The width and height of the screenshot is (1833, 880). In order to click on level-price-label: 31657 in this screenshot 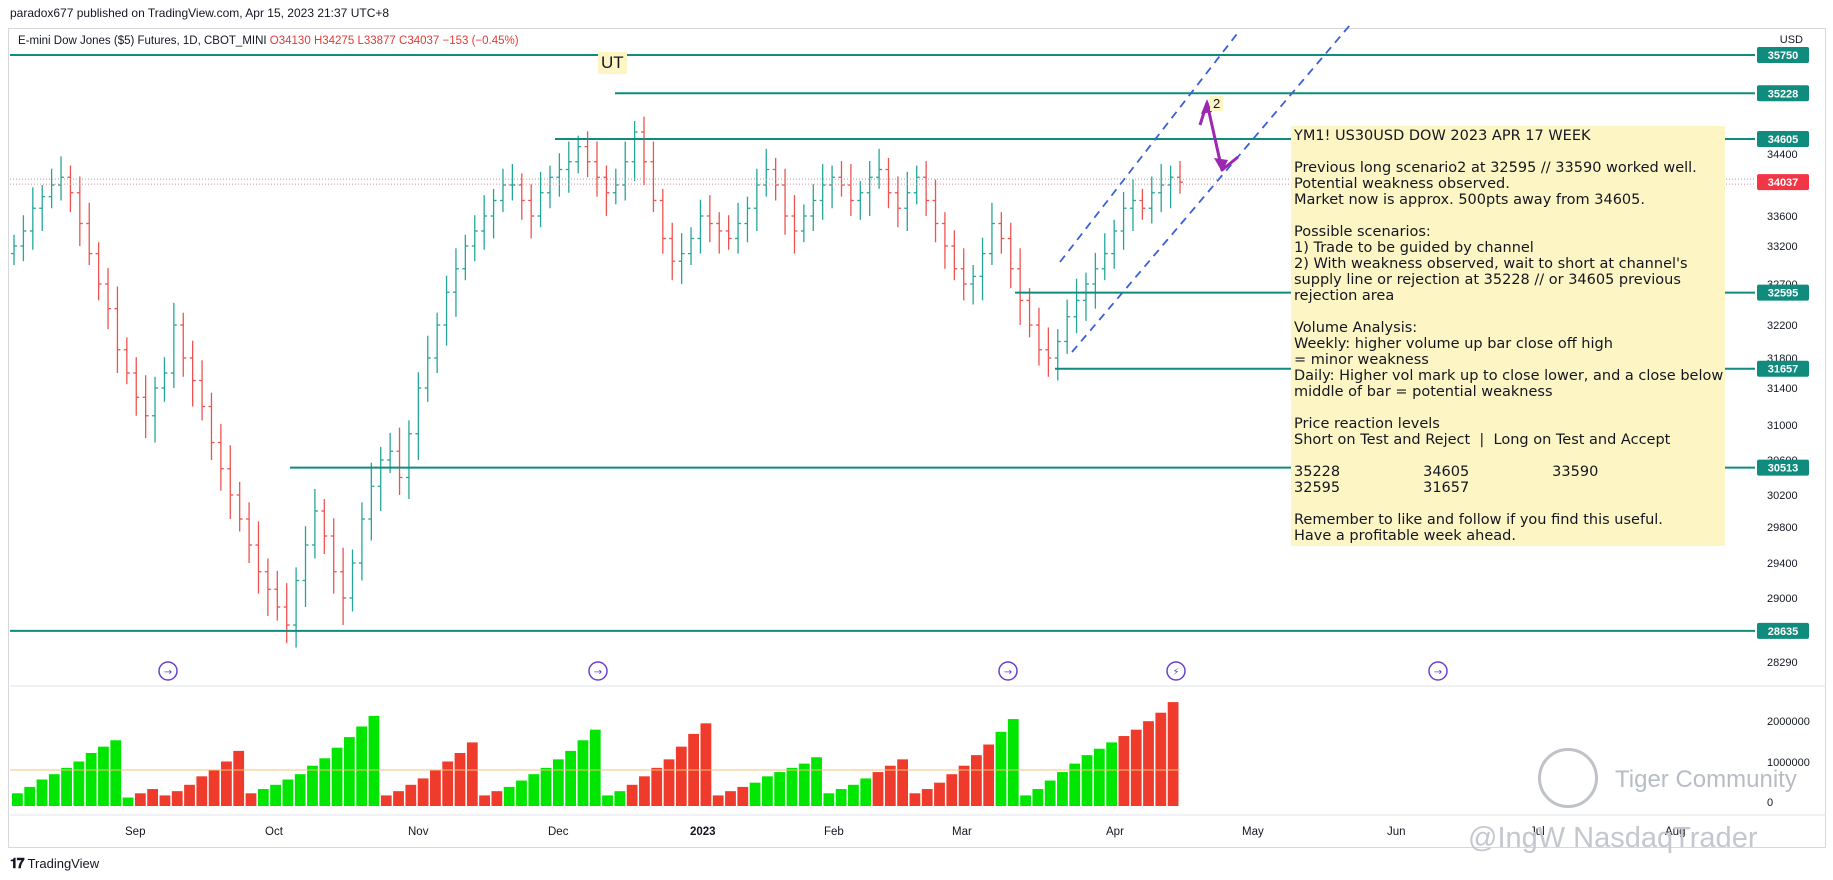, I will do `click(1783, 370)`.